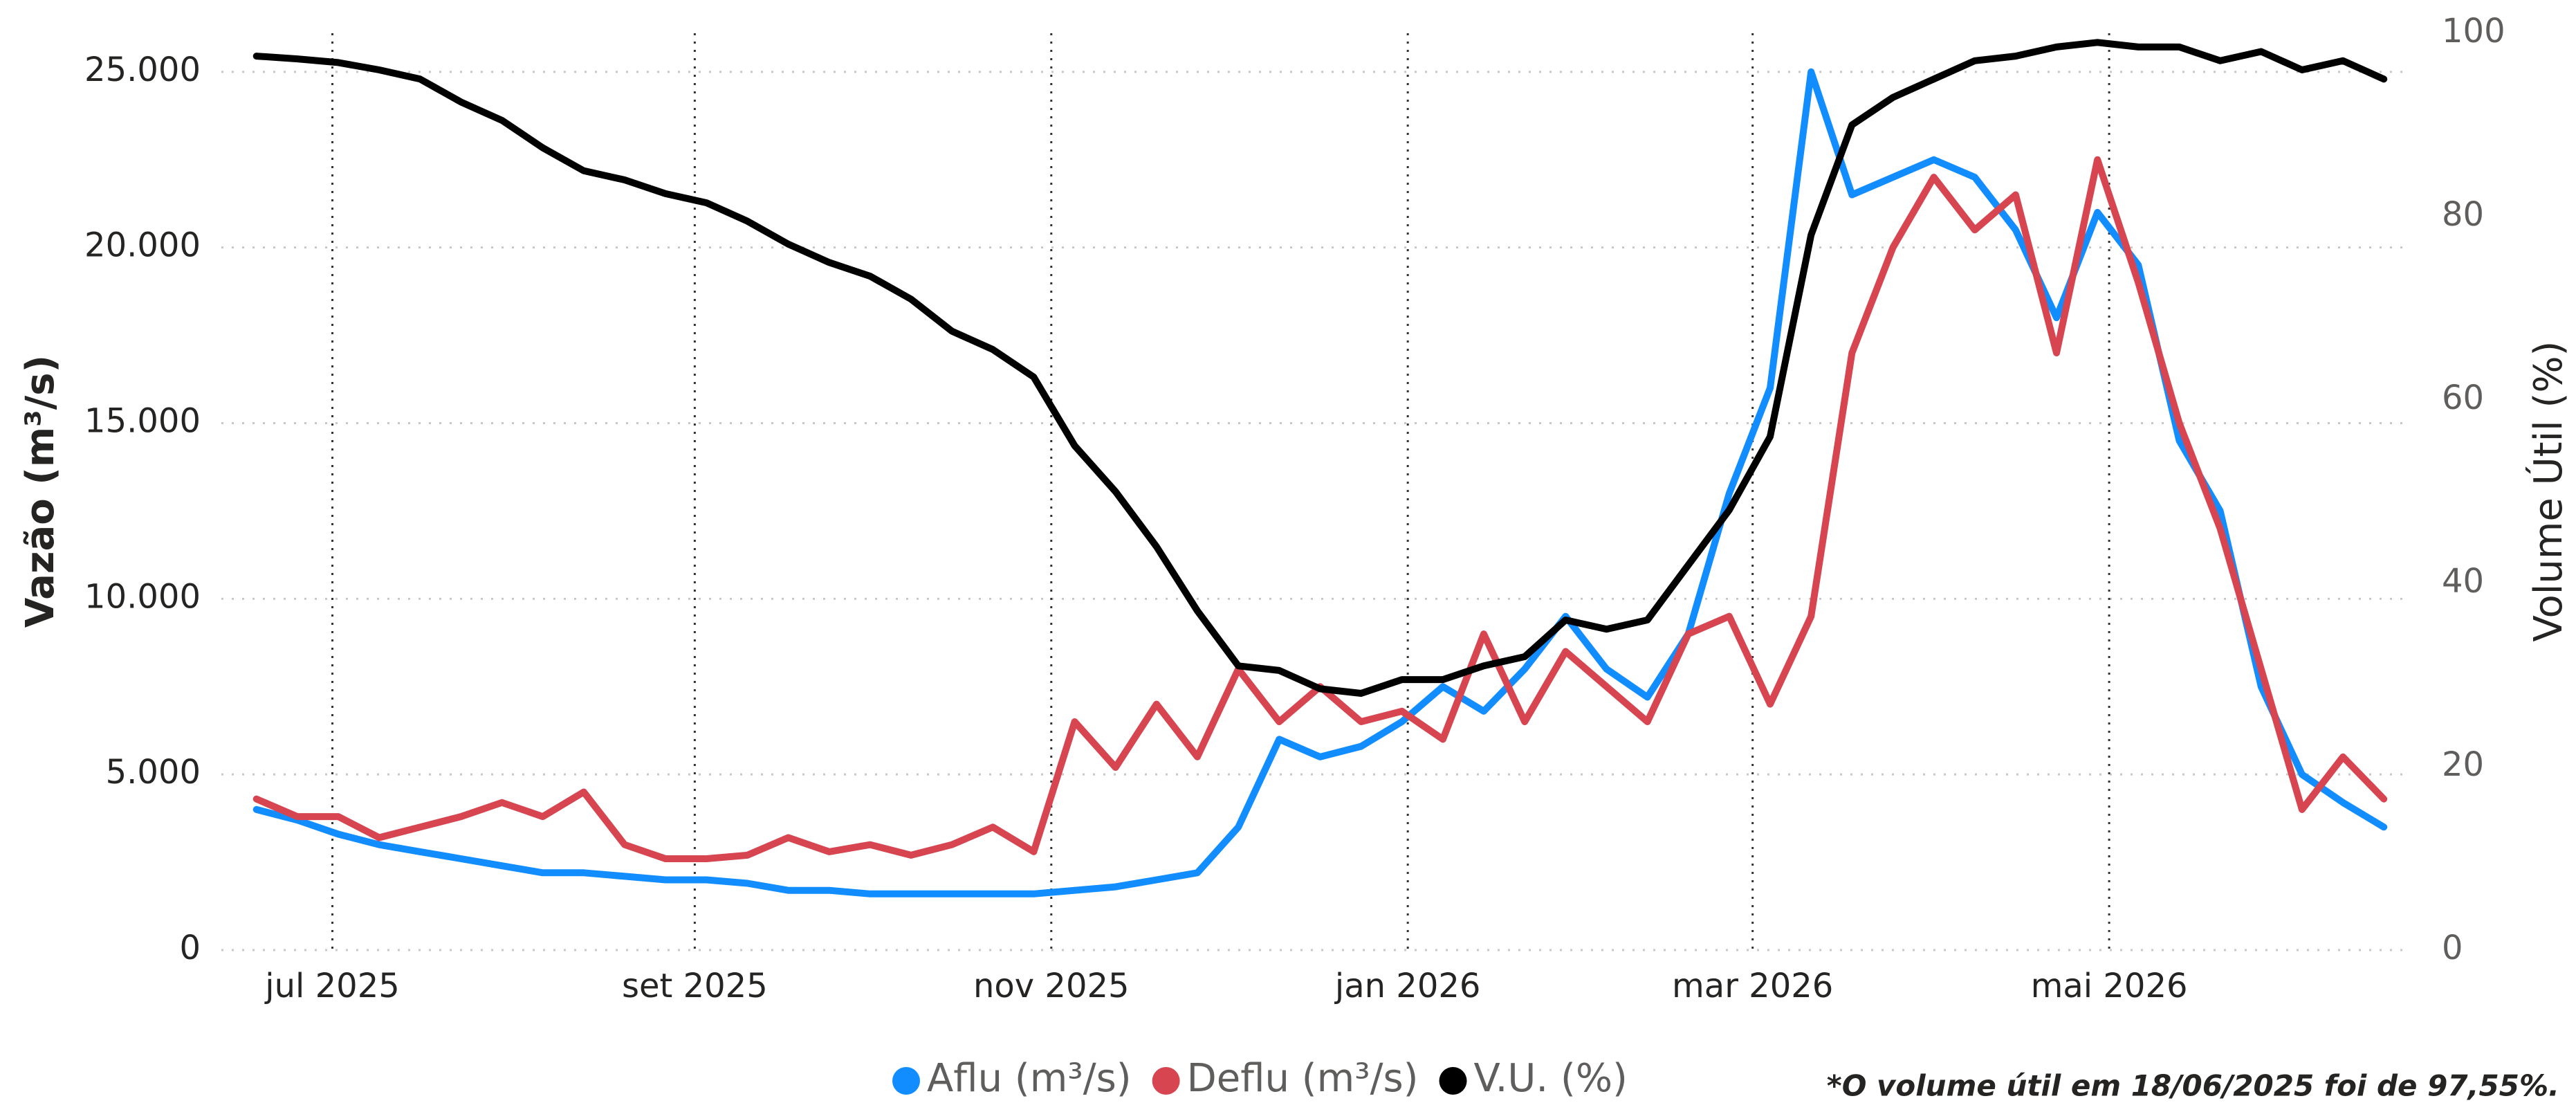 The width and height of the screenshot is (2576, 1103). Describe the element at coordinates (2109, 986) in the screenshot. I see `x-tick-label: mai 2026` at that location.